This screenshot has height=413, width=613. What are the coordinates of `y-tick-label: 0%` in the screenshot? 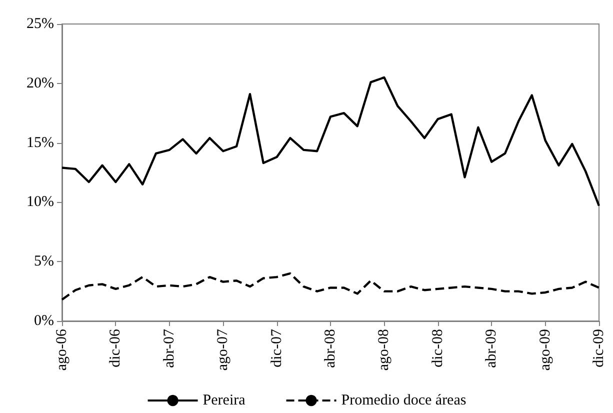 It's located at (44, 321).